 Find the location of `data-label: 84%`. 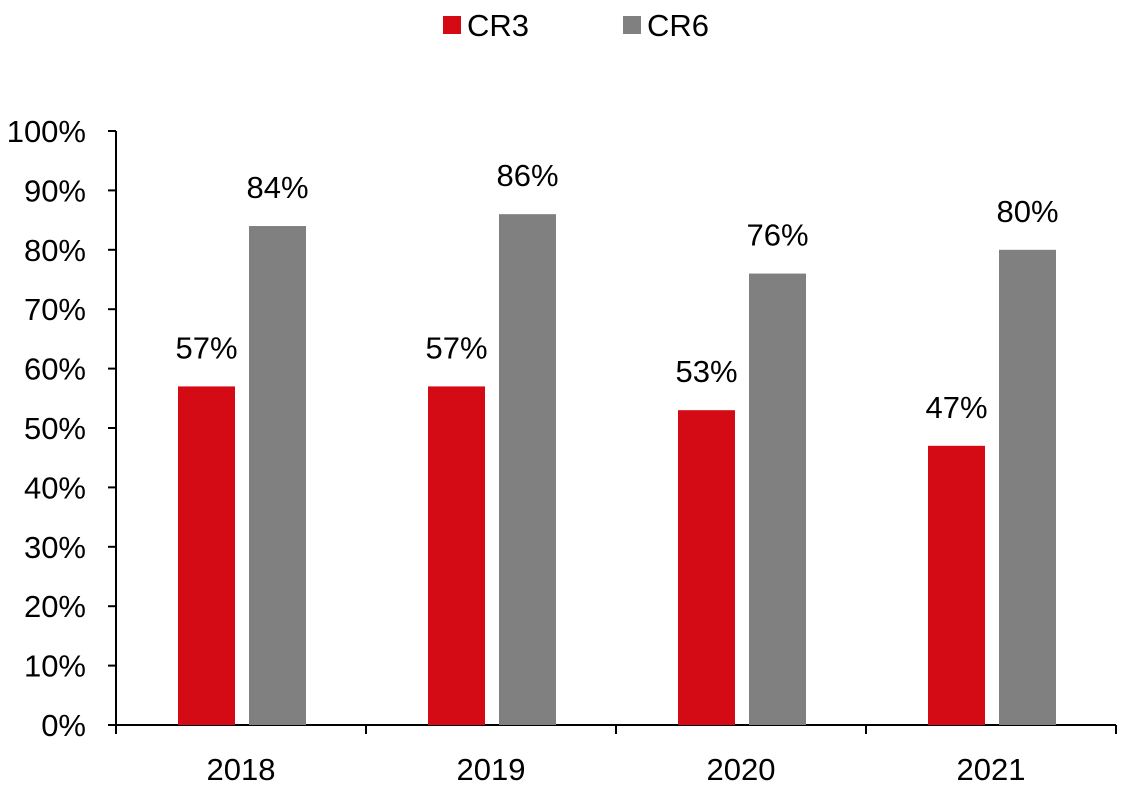

data-label: 84% is located at coordinates (277, 187).